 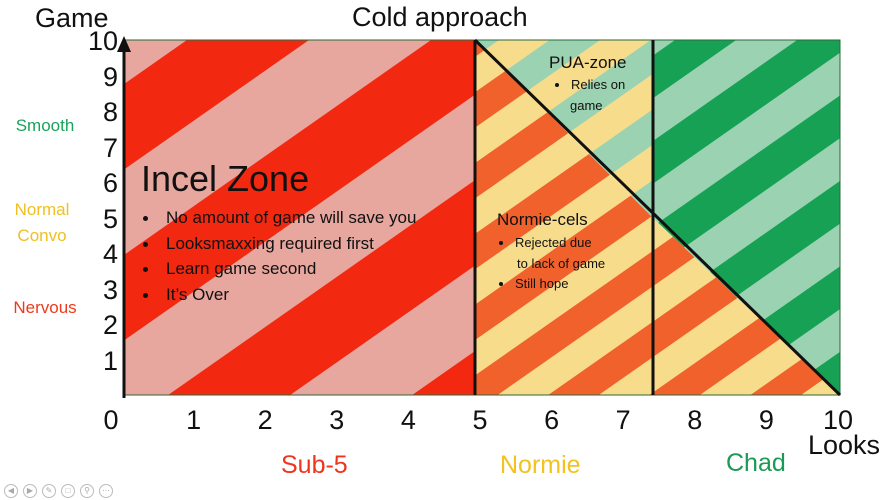 What do you see at coordinates (110, 325) in the screenshot?
I see `y-tick-label: 2` at bounding box center [110, 325].